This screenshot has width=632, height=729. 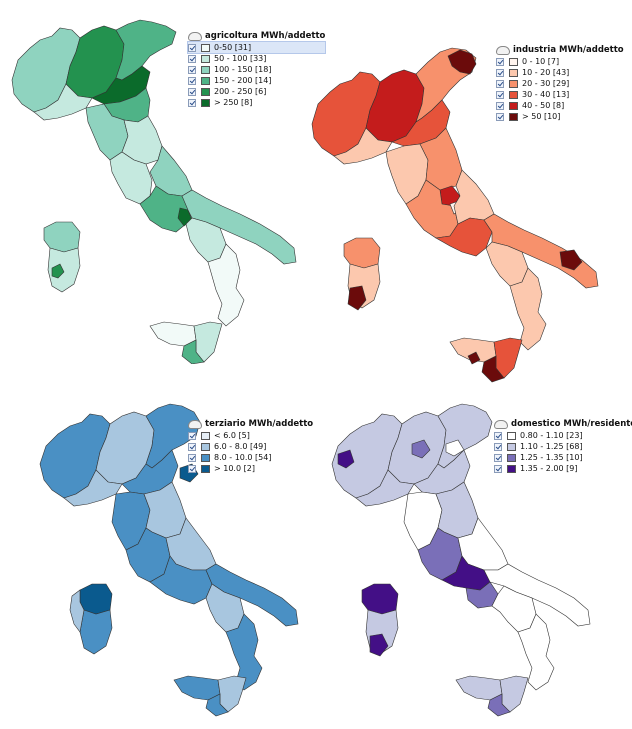 I want to click on legend-label: 0 - 10 [7], so click(x=541, y=61).